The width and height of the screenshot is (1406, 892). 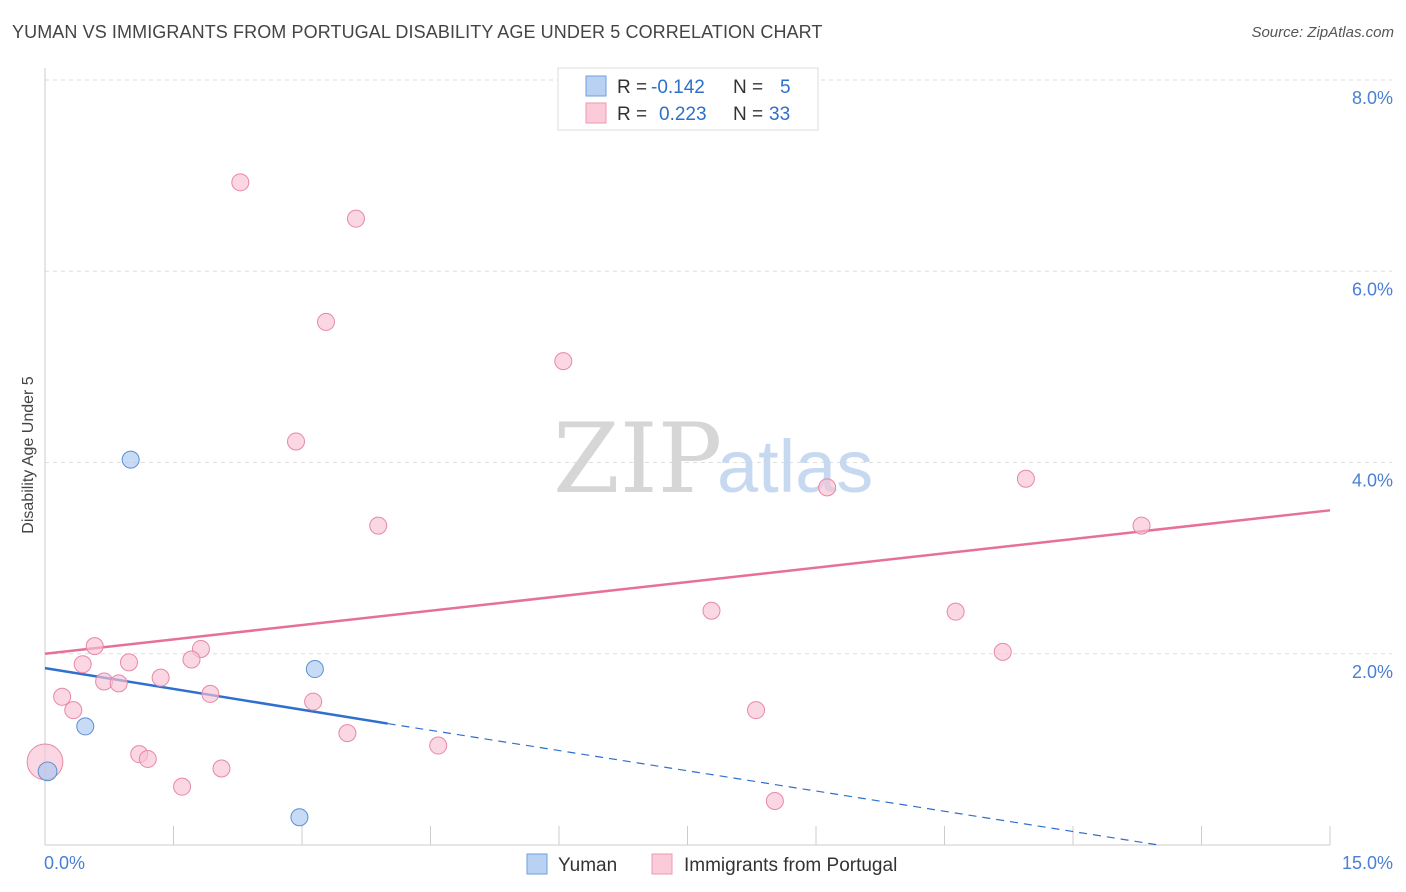 What do you see at coordinates (1372, 672) in the screenshot?
I see `y-tick-label-0: 2.0%` at bounding box center [1372, 672].